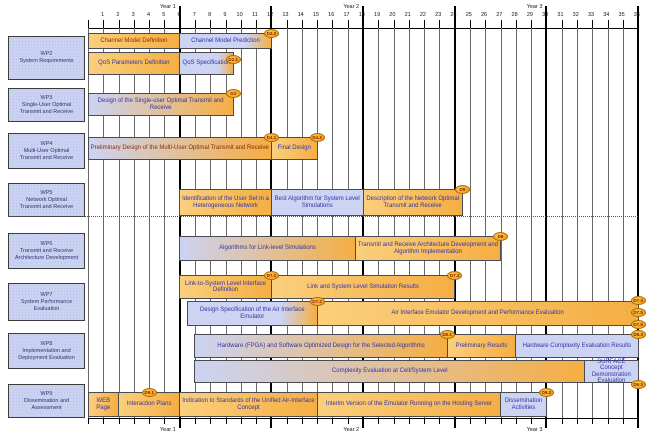 The height and width of the screenshot is (442, 650). I want to click on month-number: 21, so click(407, 15).